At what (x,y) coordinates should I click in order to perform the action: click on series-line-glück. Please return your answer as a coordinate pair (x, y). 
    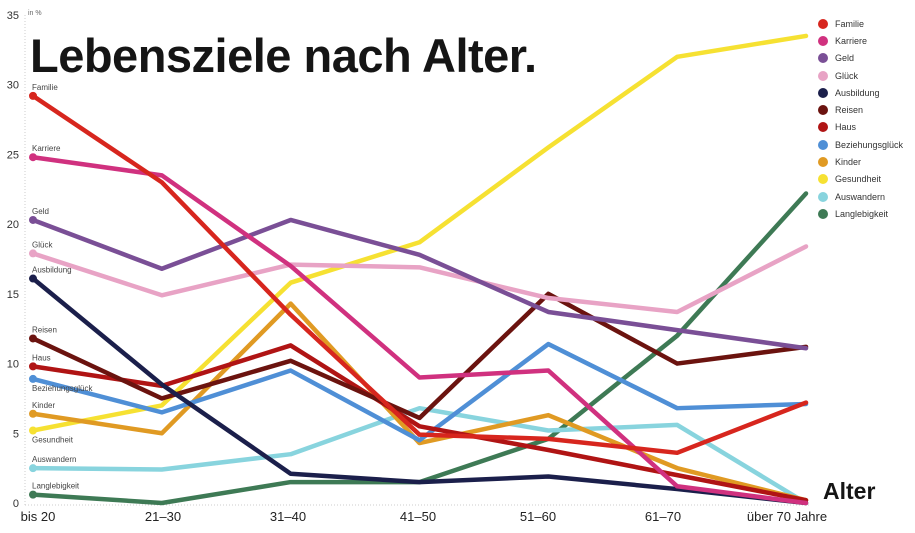
    Looking at the image, I should click on (419, 279).